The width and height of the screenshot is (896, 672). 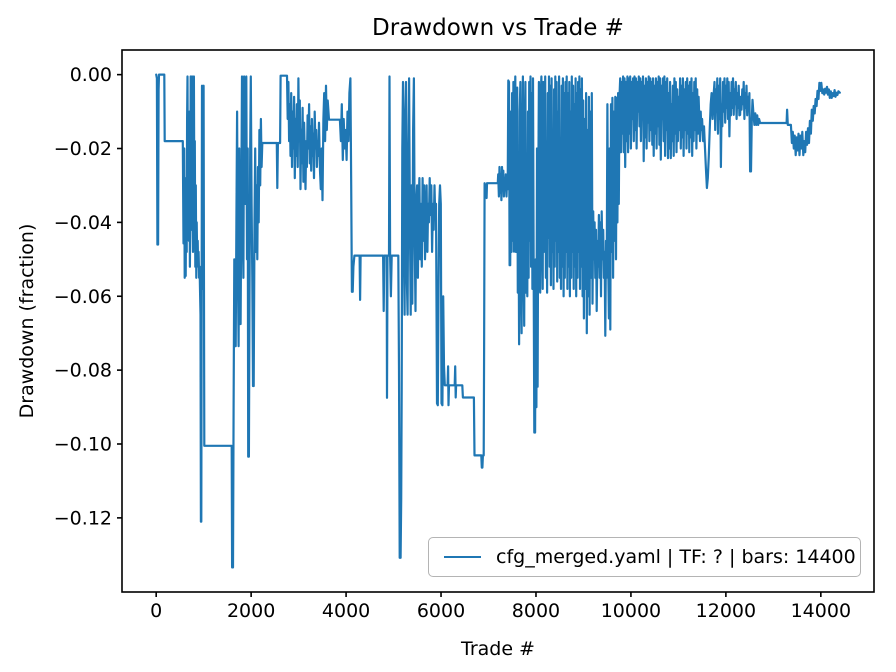 What do you see at coordinates (156, 611) in the screenshot?
I see `x-tick-label: 0` at bounding box center [156, 611].